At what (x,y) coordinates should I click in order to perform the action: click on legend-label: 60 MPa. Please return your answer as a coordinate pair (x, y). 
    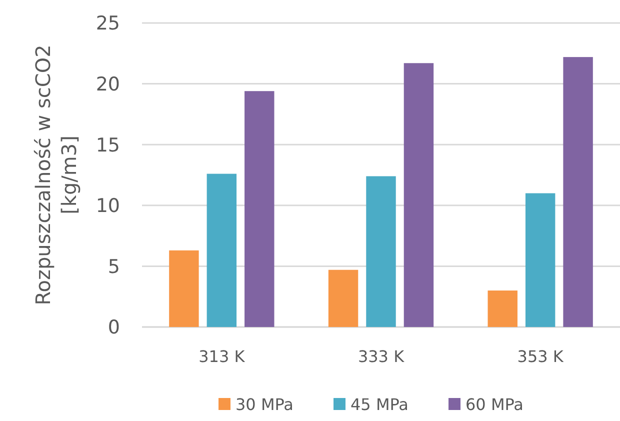
    Looking at the image, I should click on (495, 404).